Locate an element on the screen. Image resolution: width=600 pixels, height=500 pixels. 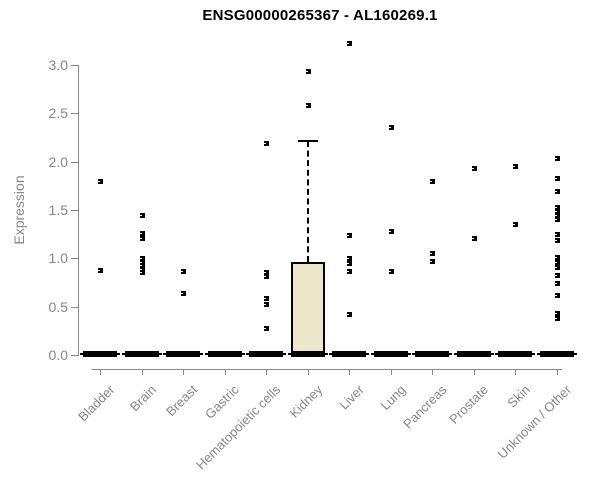
y-tick-label: 0.0 is located at coordinates (58, 355).